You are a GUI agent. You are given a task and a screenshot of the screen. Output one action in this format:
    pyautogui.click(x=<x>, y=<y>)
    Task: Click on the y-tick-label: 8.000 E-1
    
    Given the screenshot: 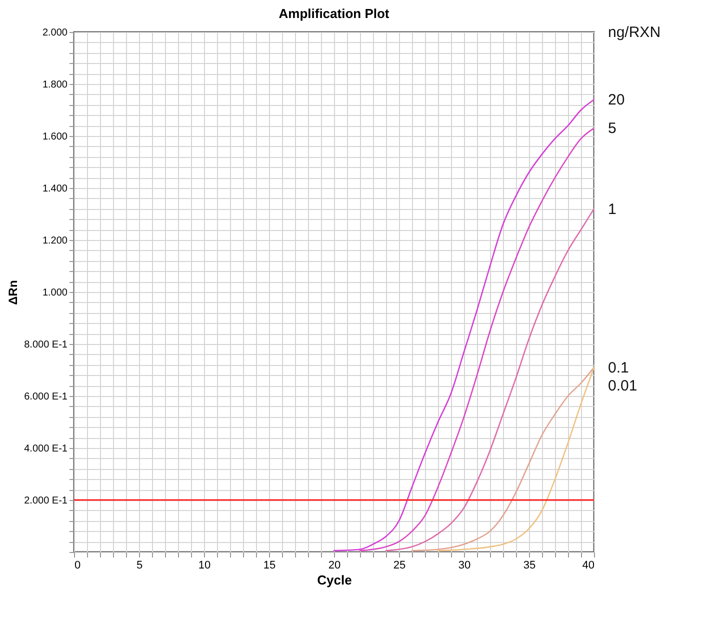 What is the action you would take?
    pyautogui.click(x=46, y=345)
    